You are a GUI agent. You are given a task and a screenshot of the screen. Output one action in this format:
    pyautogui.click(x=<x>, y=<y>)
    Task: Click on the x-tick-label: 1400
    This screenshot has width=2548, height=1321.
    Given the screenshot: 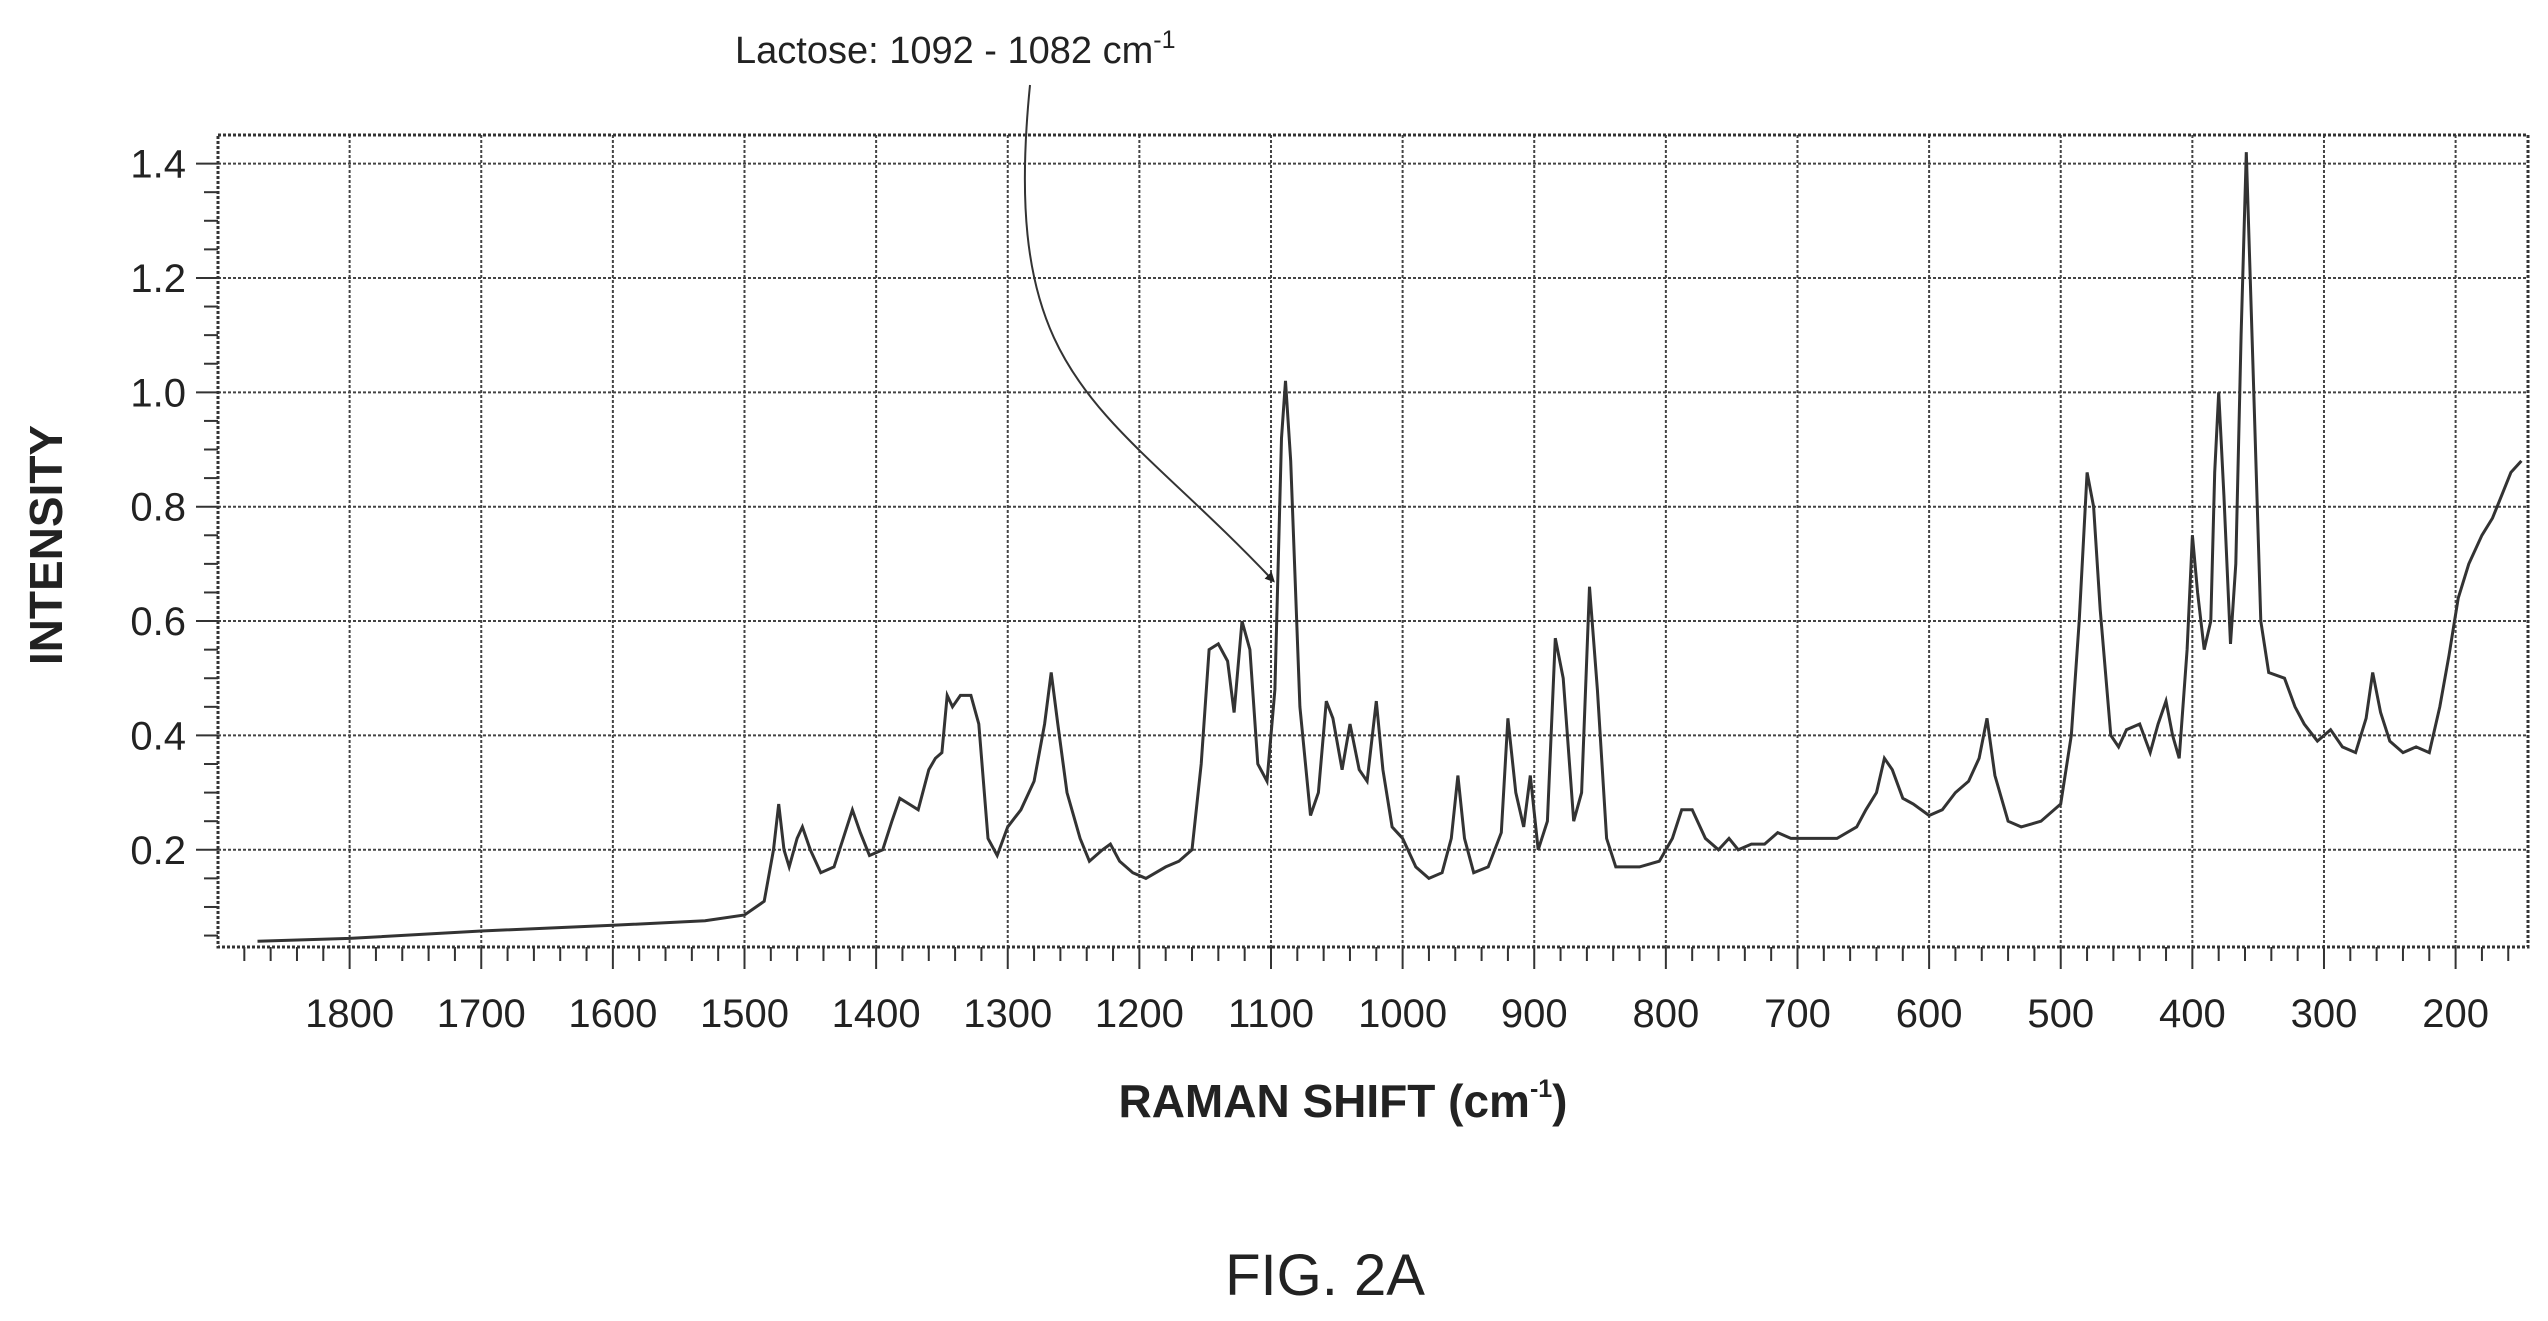 What is the action you would take?
    pyautogui.click(x=876, y=1014)
    